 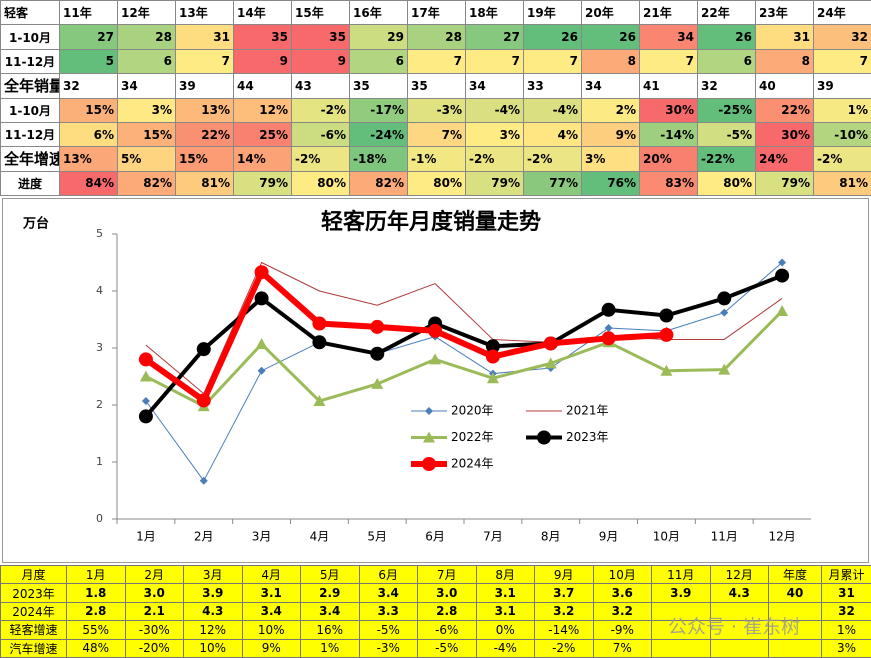 I want to click on table-cell: -5%, so click(x=447, y=648).